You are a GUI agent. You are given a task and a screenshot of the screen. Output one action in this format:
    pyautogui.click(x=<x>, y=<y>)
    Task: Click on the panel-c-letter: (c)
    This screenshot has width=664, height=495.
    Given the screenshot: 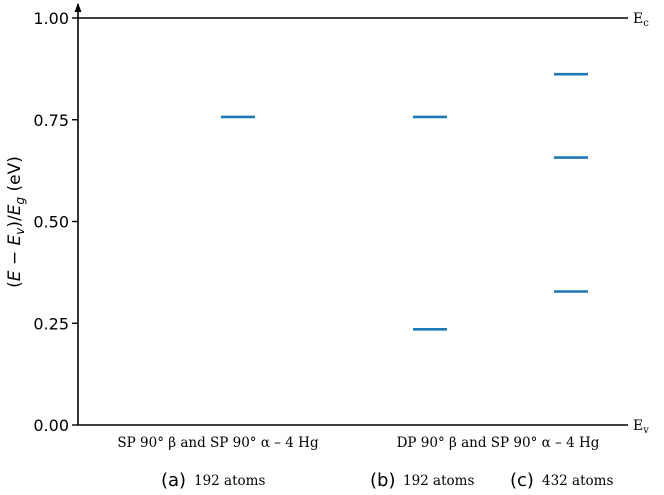 What is the action you would take?
    pyautogui.click(x=522, y=480)
    